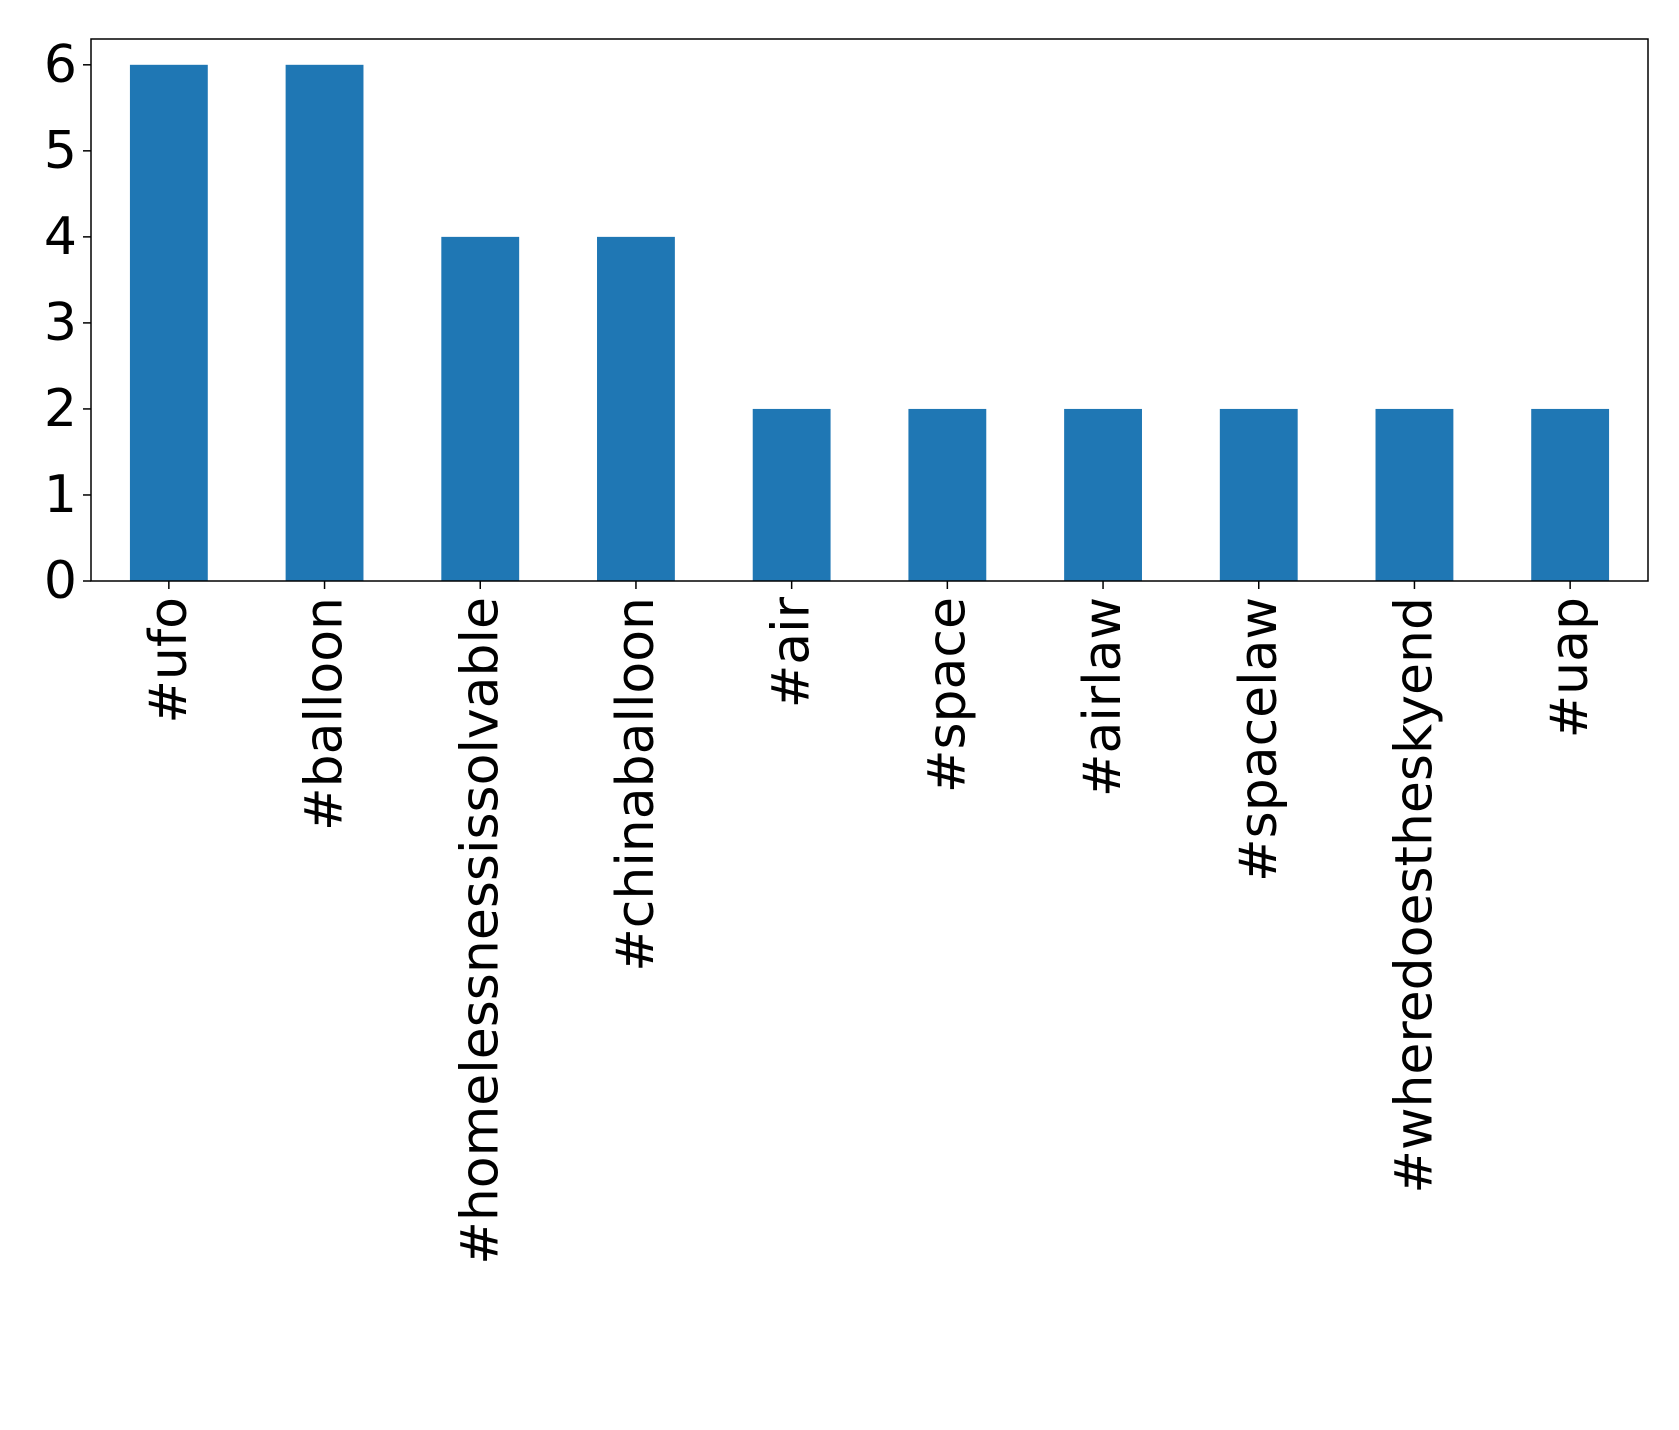  Describe the element at coordinates (60, 65) in the screenshot. I see `y-tick-label: 6` at that location.